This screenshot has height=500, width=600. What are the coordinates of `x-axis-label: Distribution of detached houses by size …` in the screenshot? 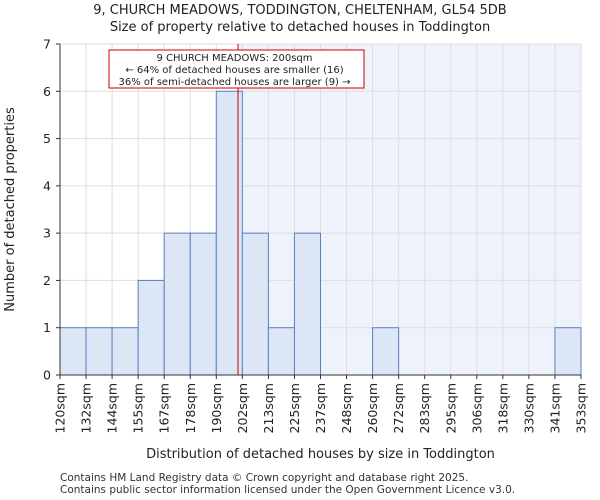 It's located at (320, 454).